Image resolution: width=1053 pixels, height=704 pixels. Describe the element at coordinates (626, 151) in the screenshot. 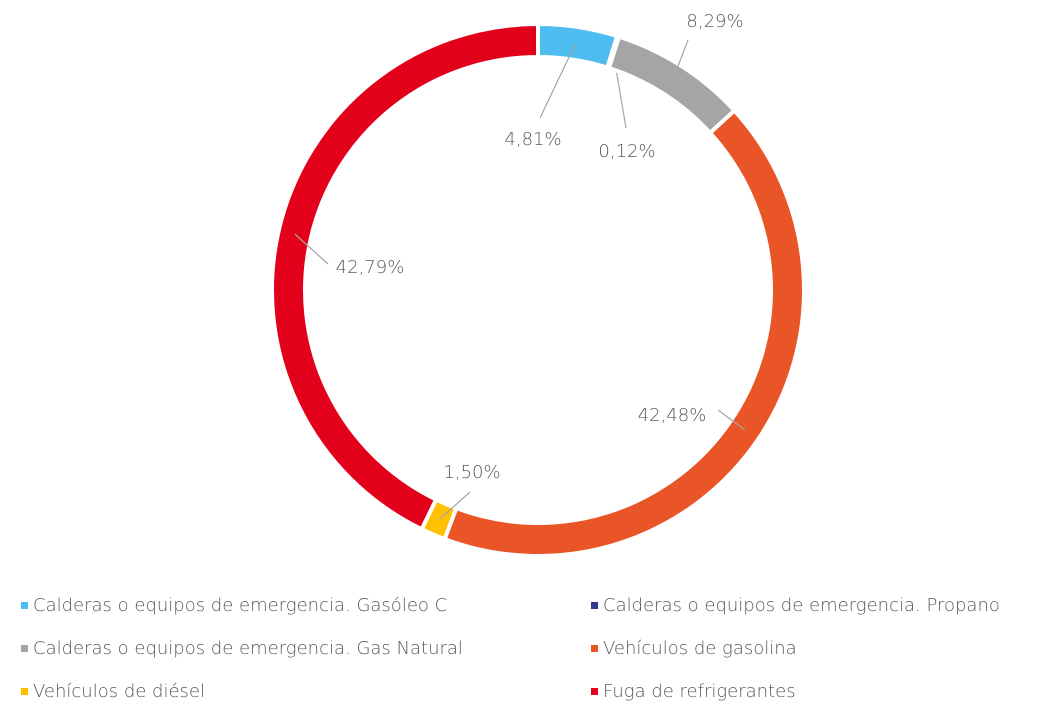

I see `data-label: 0,12%` at that location.